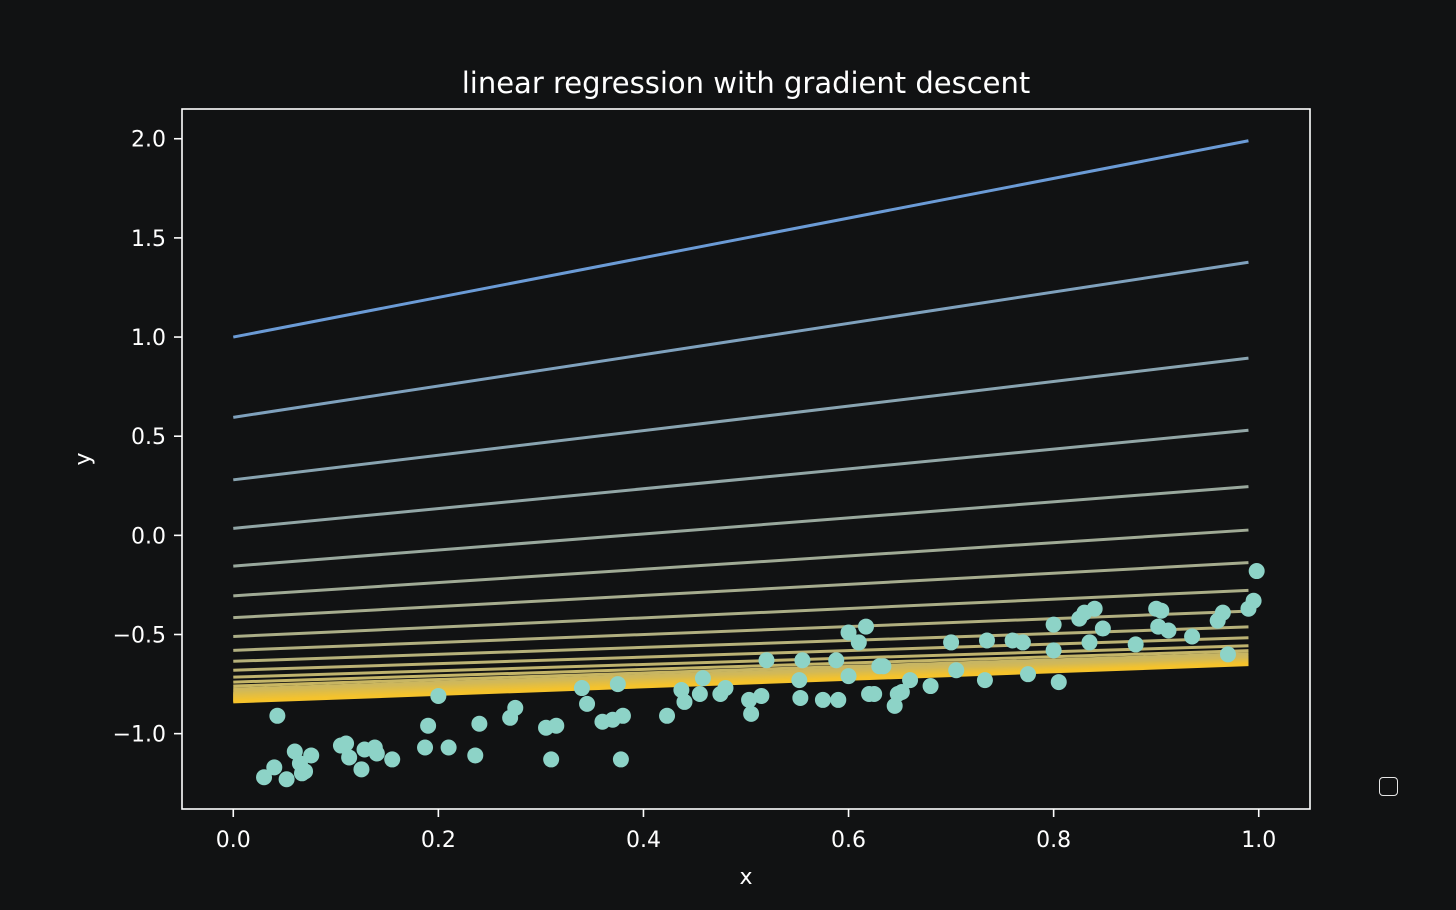 The height and width of the screenshot is (910, 1456). What do you see at coordinates (148, 536) in the screenshot?
I see `y-tick-label: 0.0` at bounding box center [148, 536].